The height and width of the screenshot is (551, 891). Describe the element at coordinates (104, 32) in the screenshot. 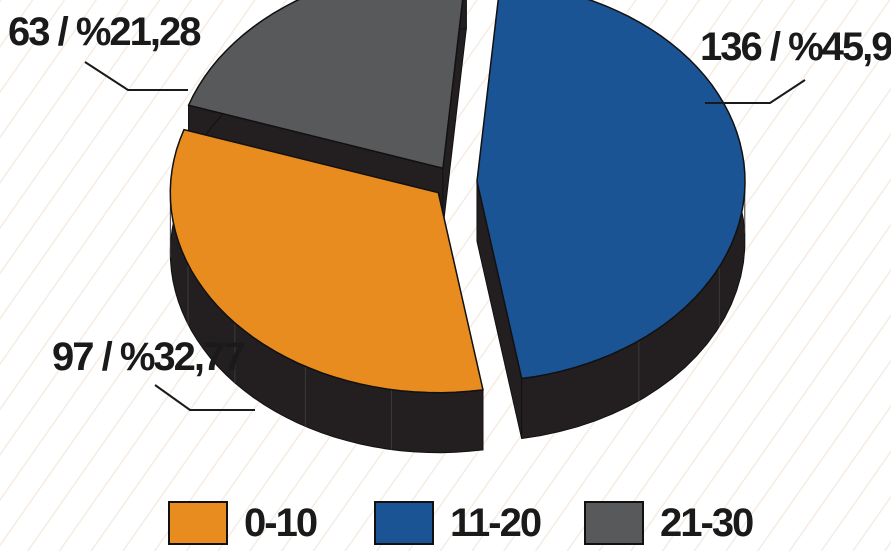

I see `data-label-21-30: 63 / %21,28` at that location.